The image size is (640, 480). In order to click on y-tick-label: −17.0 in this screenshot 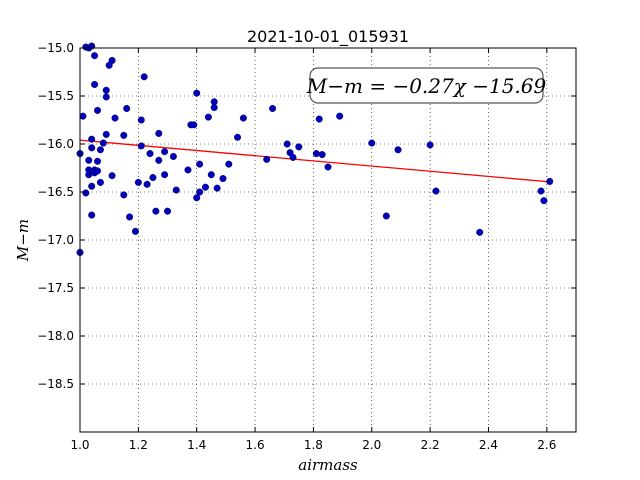, I will do `click(55, 240)`.